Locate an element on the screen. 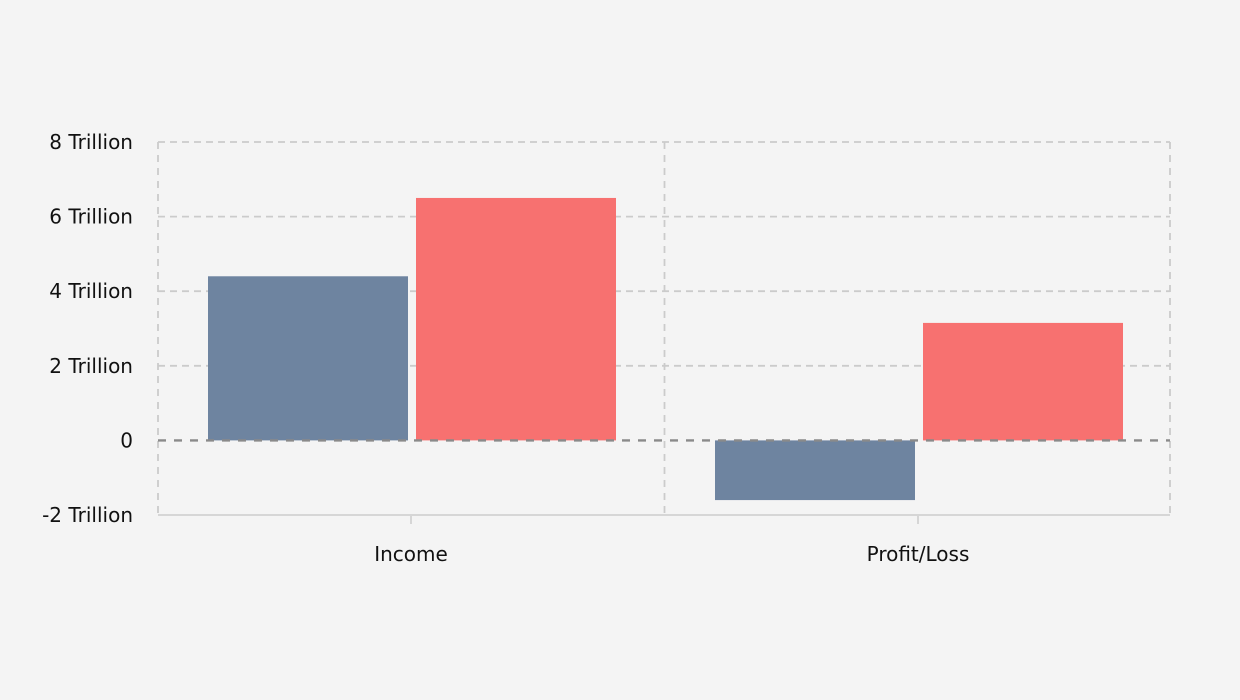 Image resolution: width=1240 pixels, height=700 pixels. x-category-label: Income is located at coordinates (411, 554).